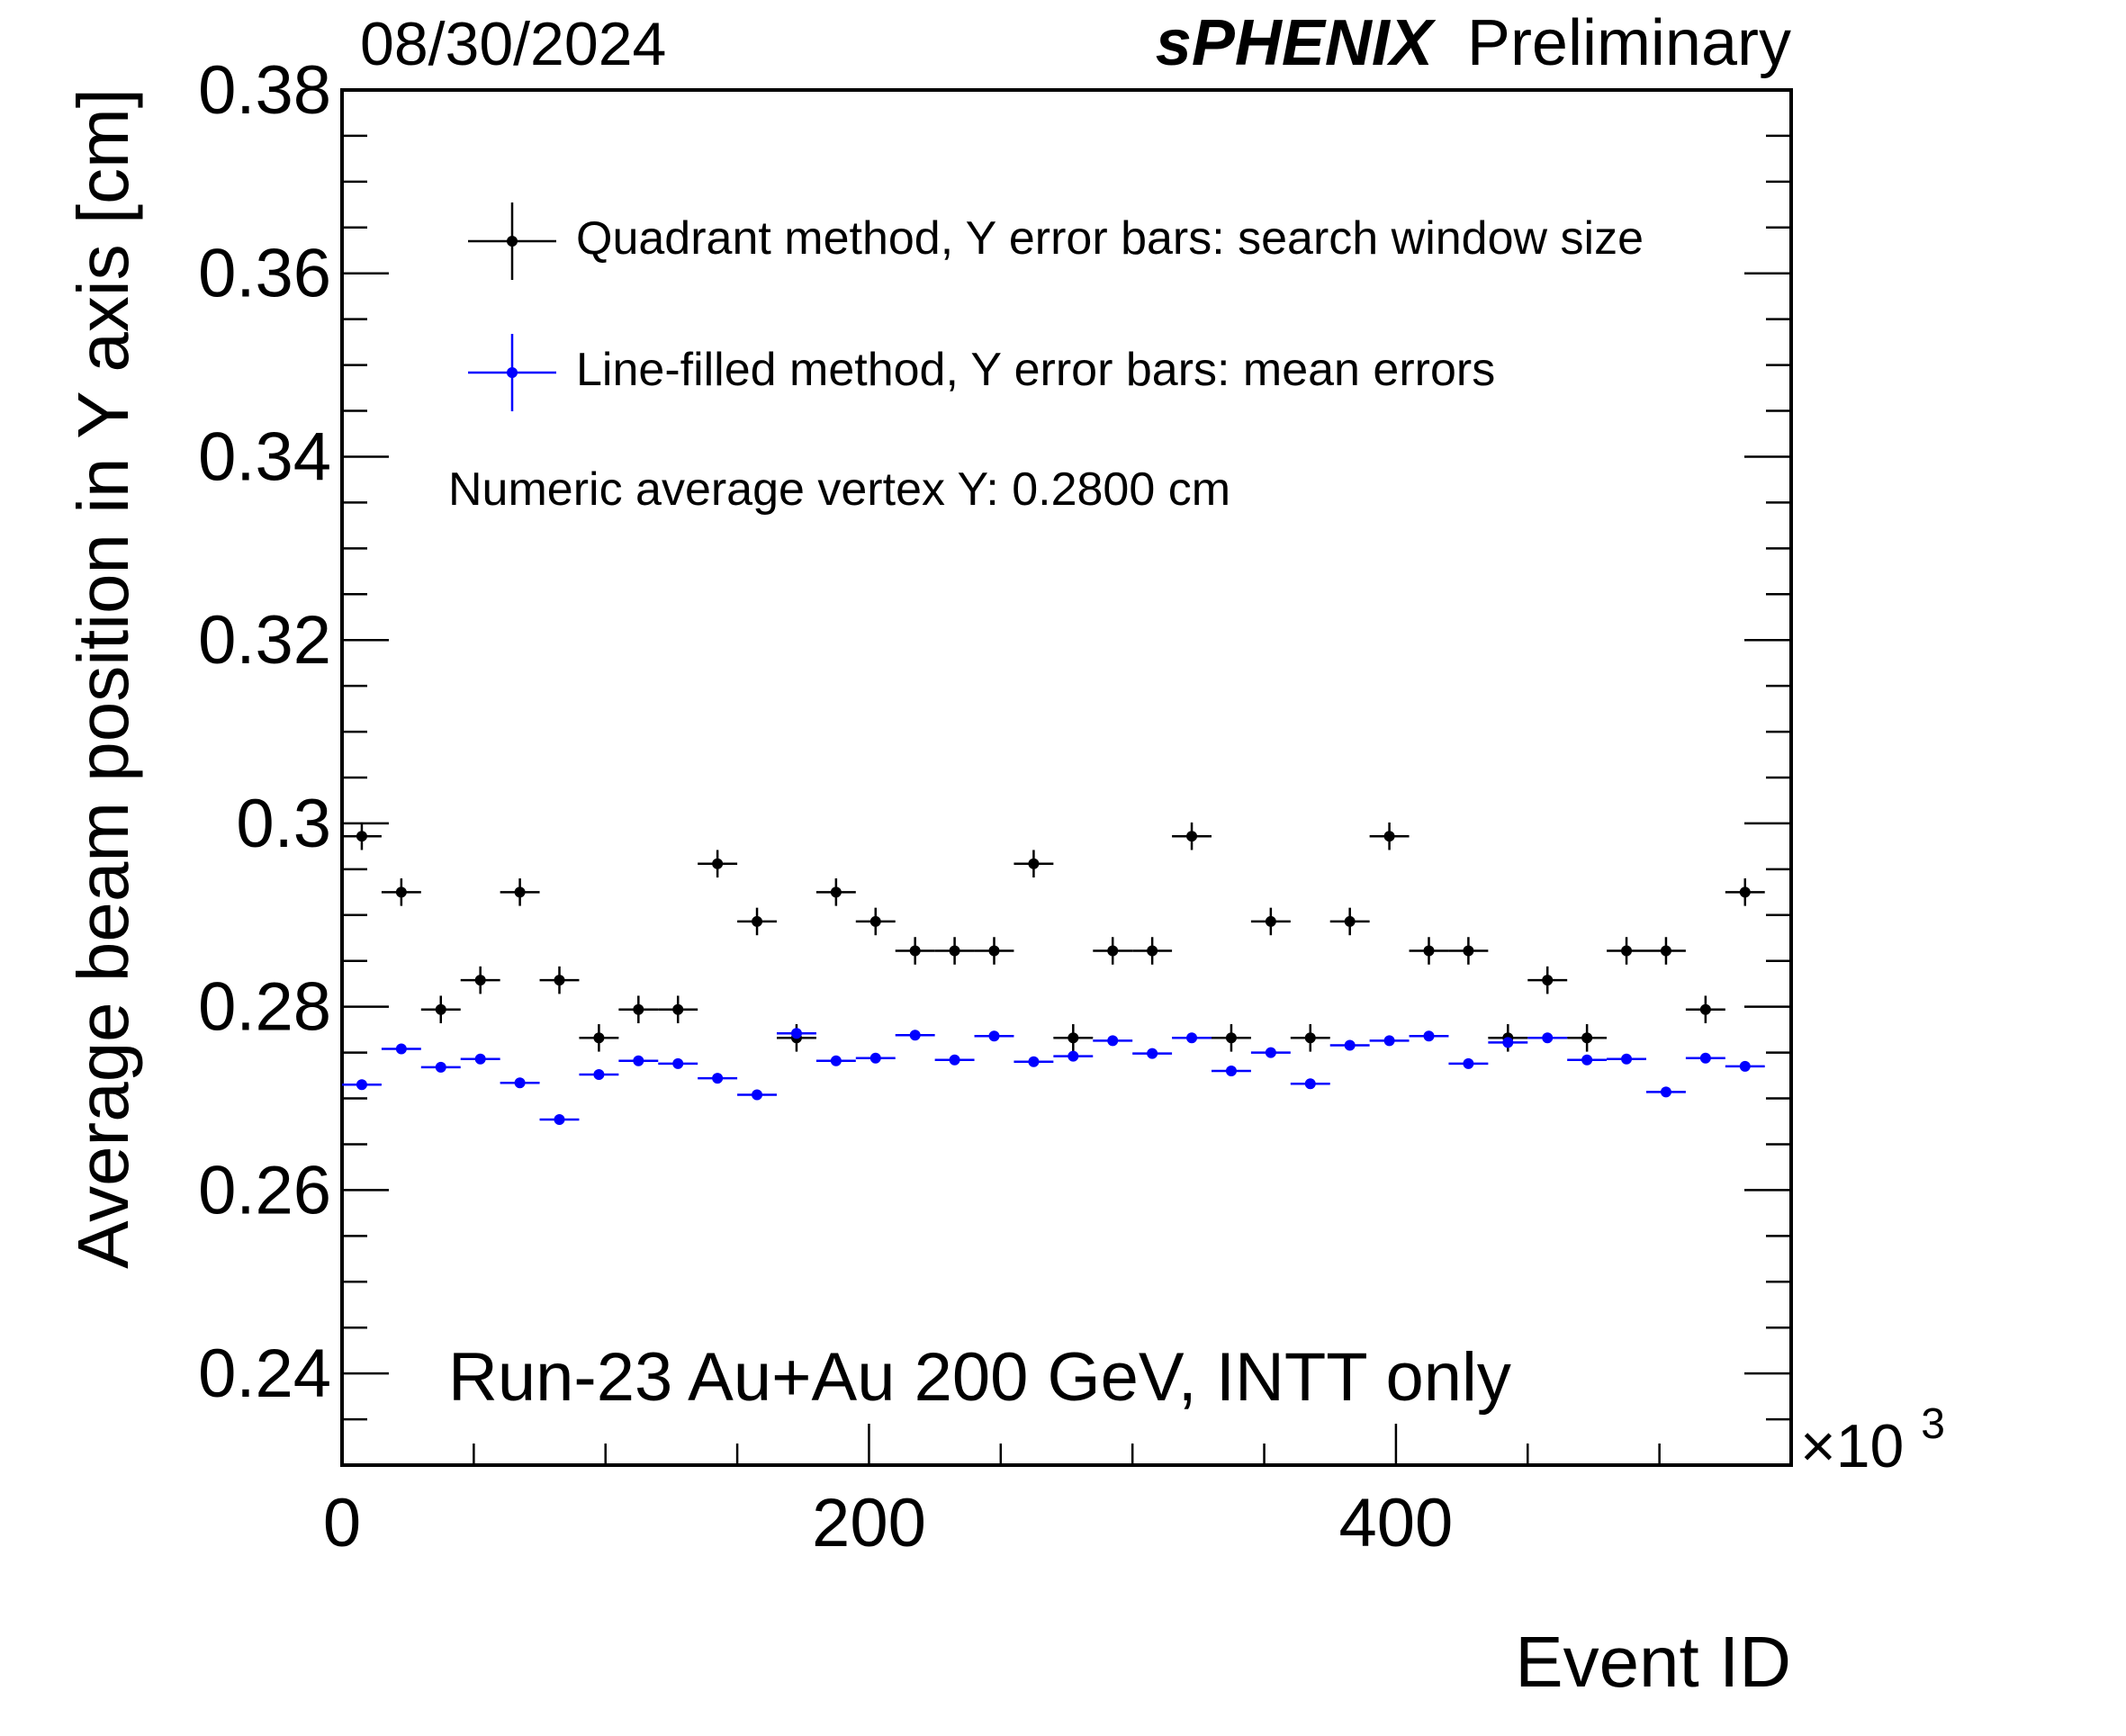 The image size is (2126, 1736). Describe the element at coordinates (1629, 43) in the screenshot. I see `status-label: Preliminary` at that location.